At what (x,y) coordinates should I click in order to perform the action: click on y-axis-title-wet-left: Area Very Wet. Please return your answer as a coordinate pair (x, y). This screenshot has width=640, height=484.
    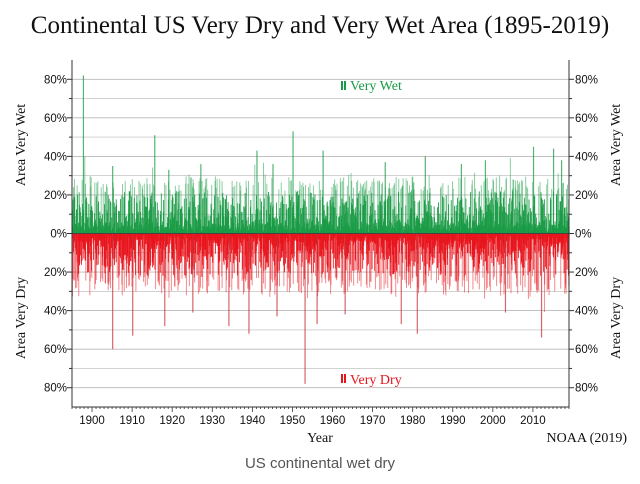
    Looking at the image, I should click on (21, 145).